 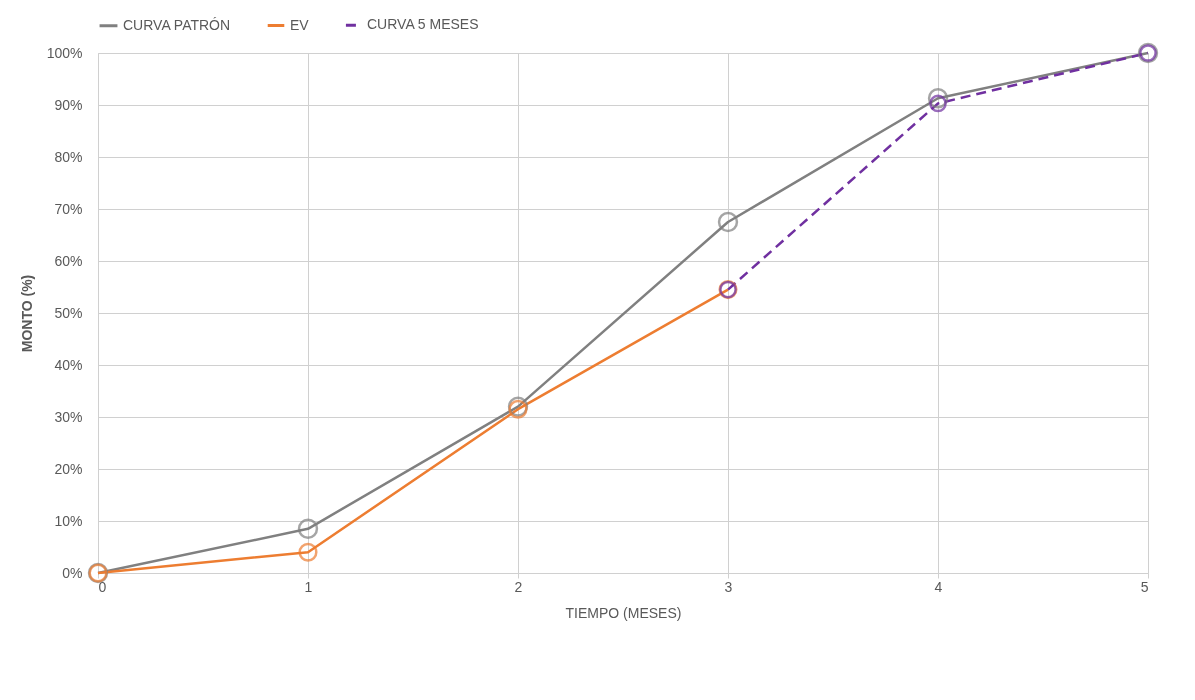 What do you see at coordinates (308, 586) in the screenshot?
I see `x-tick-label: 1` at bounding box center [308, 586].